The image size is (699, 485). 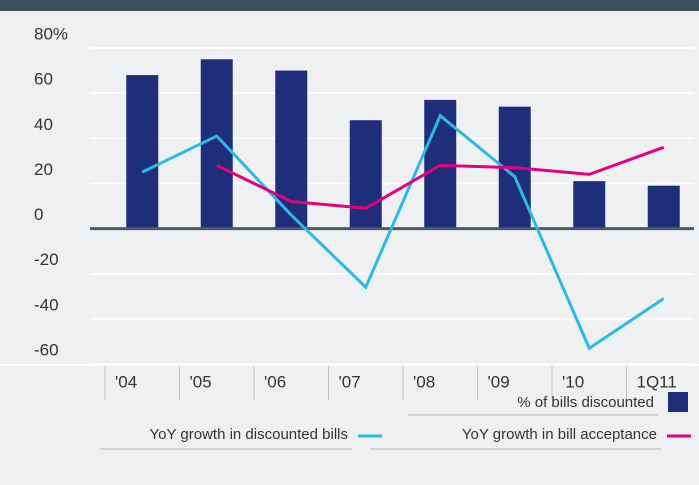 I want to click on line-series, so click(x=440, y=177).